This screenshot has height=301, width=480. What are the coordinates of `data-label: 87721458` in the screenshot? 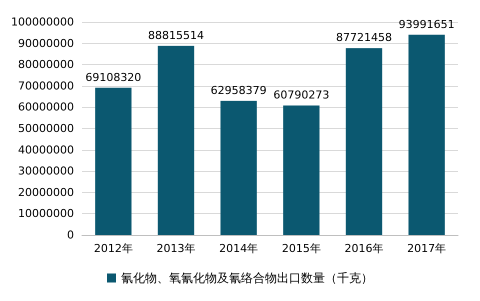 It's located at (364, 37).